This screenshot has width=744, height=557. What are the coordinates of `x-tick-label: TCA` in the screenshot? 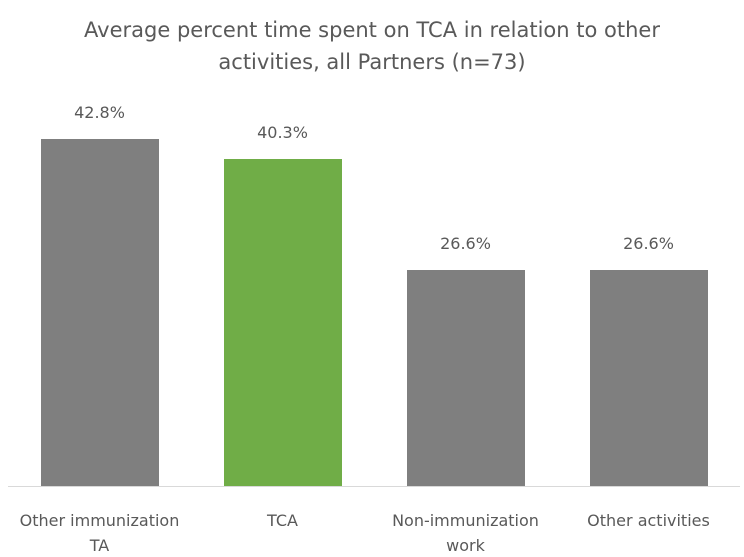 It's located at (282, 520).